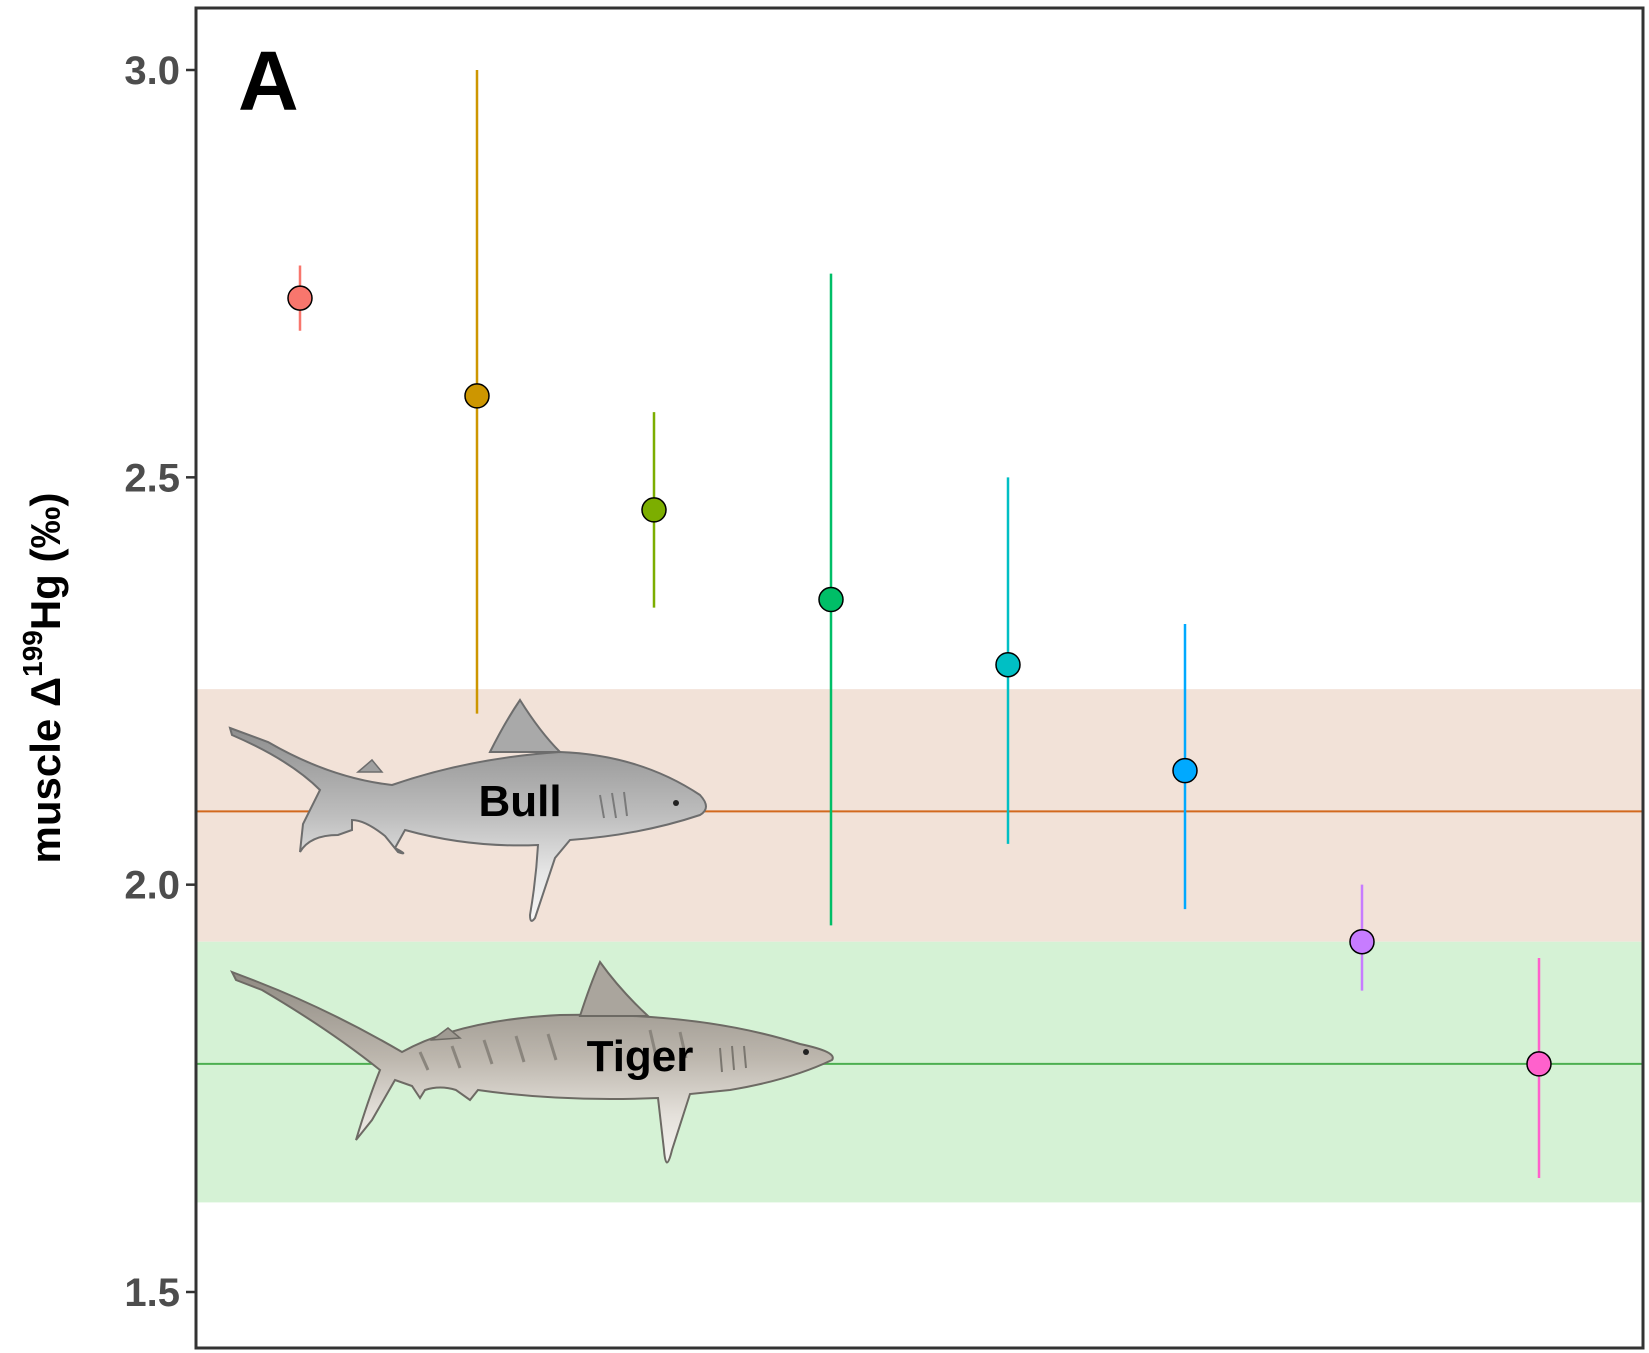 The width and height of the screenshot is (1649, 1353). I want to click on y-tick-label: 1.5, so click(152, 1293).